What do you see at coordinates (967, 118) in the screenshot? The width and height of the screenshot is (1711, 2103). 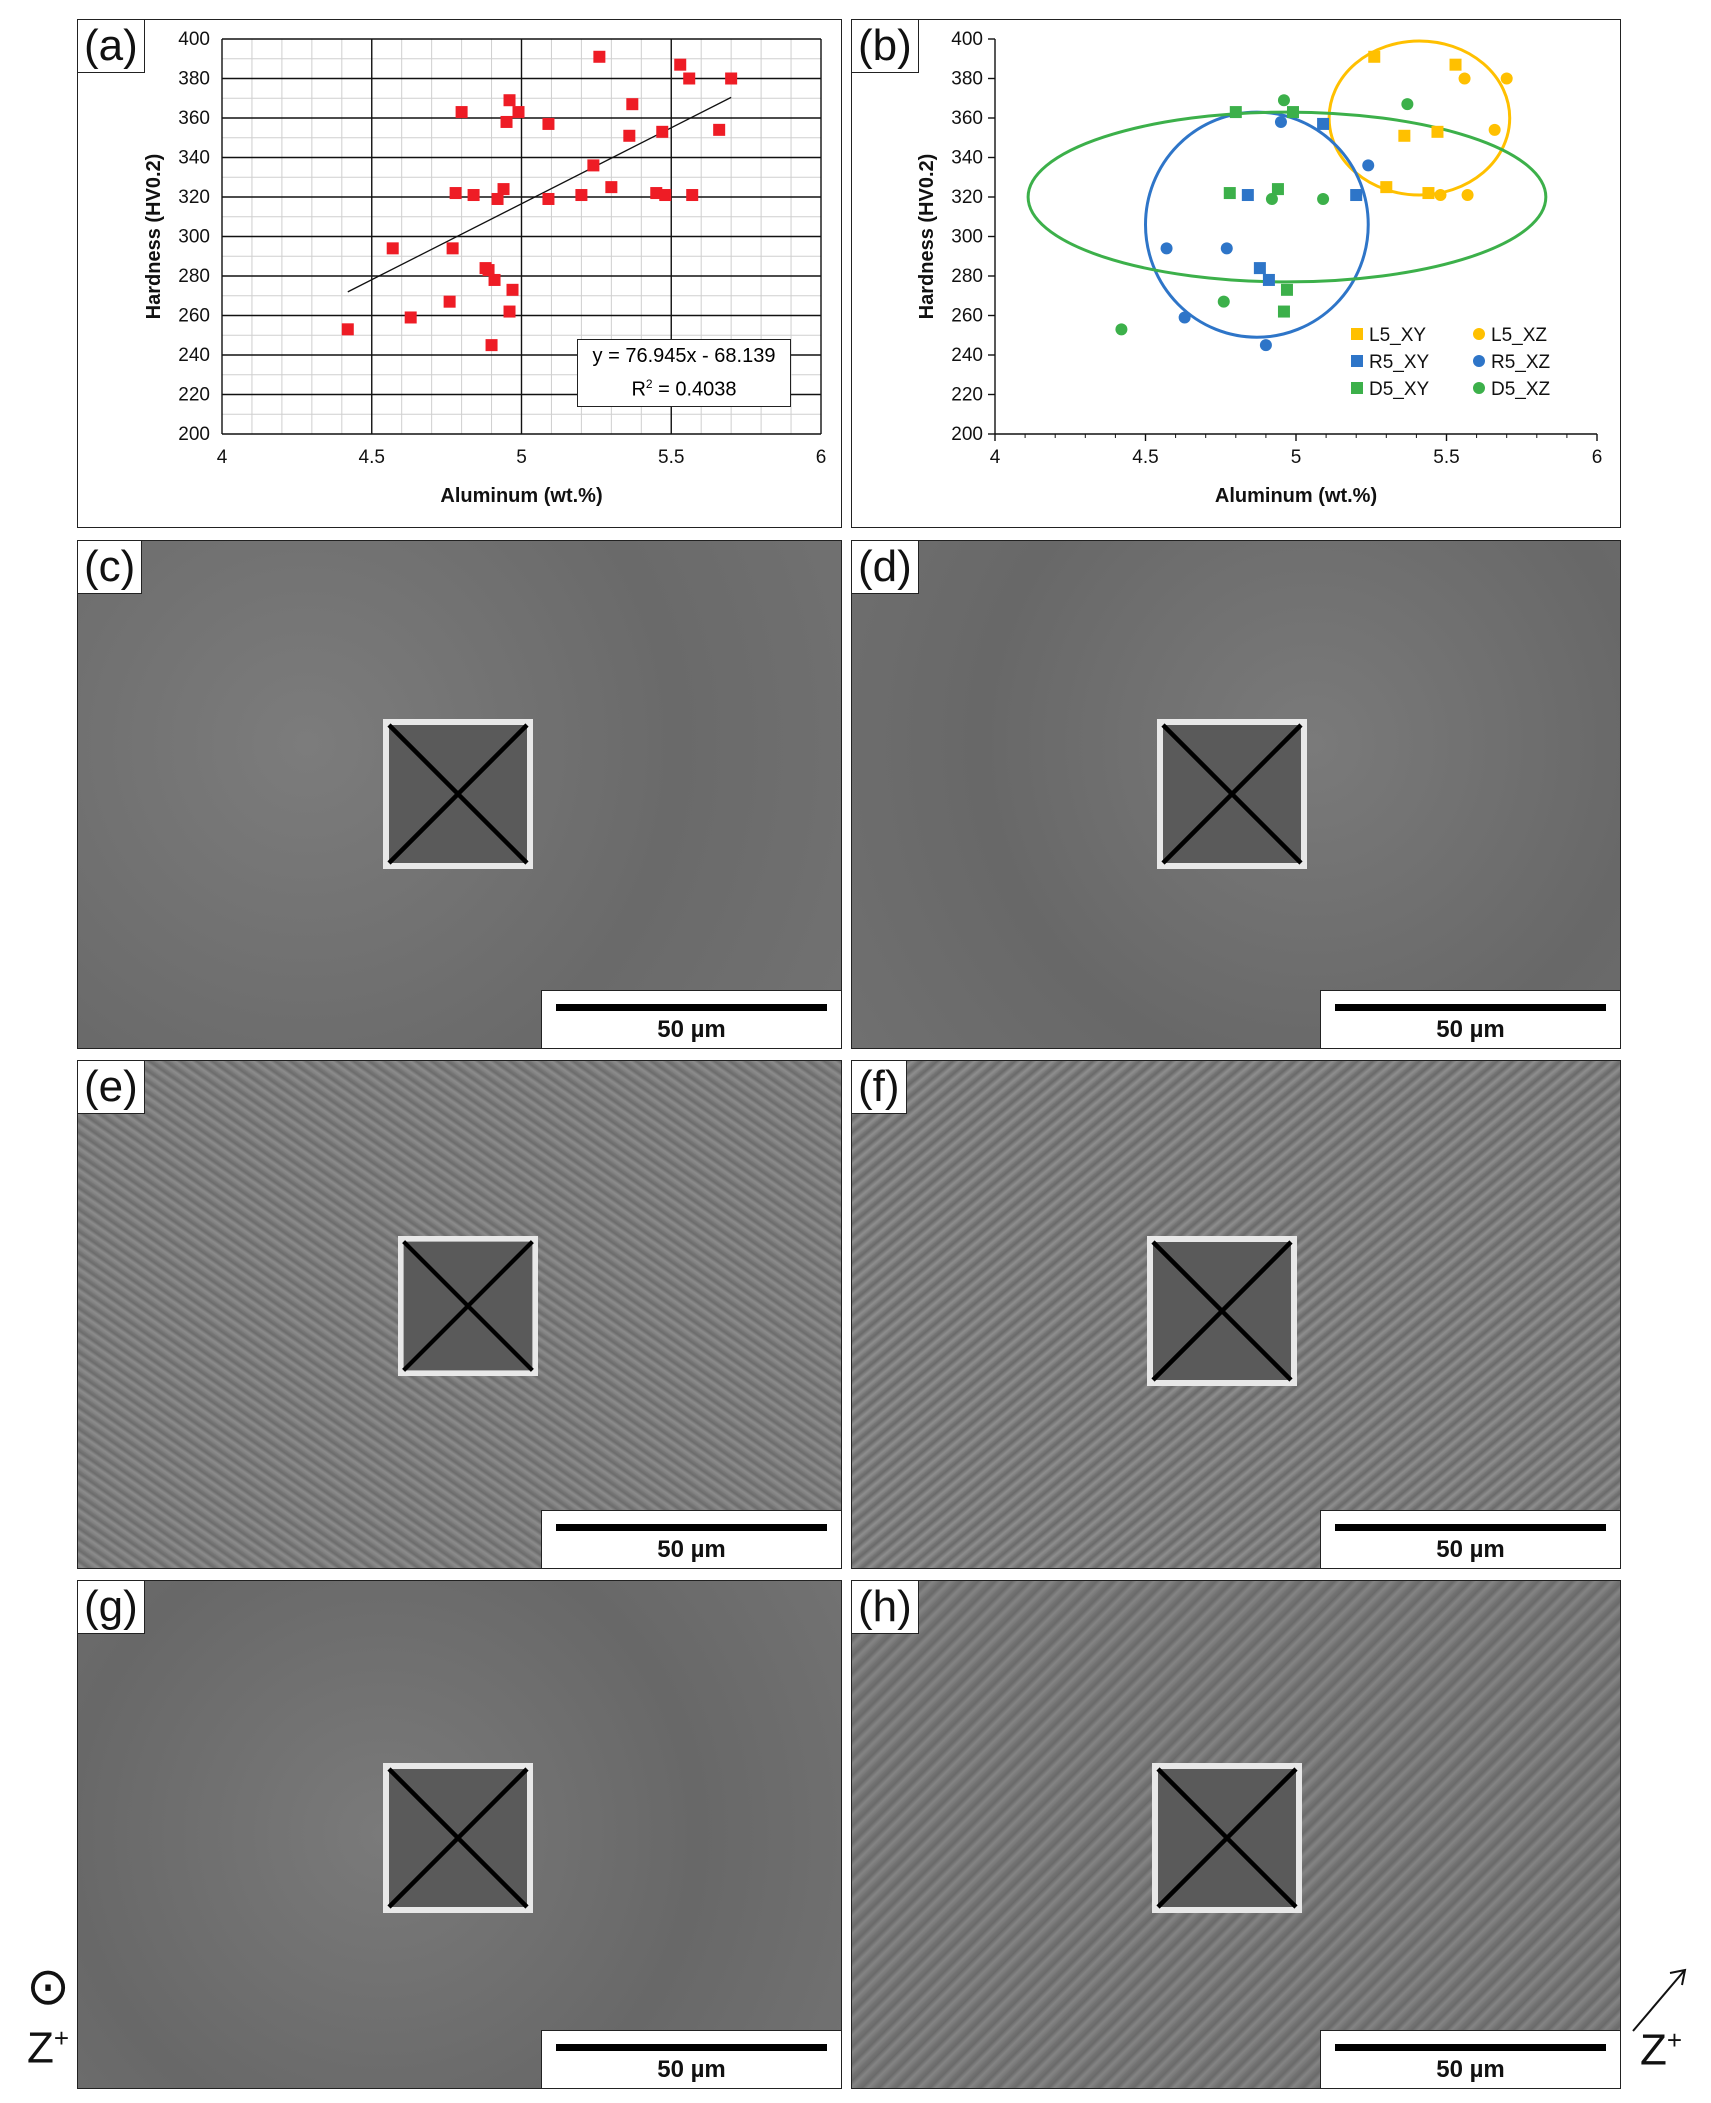 I see `y-tick-label: 360` at bounding box center [967, 118].